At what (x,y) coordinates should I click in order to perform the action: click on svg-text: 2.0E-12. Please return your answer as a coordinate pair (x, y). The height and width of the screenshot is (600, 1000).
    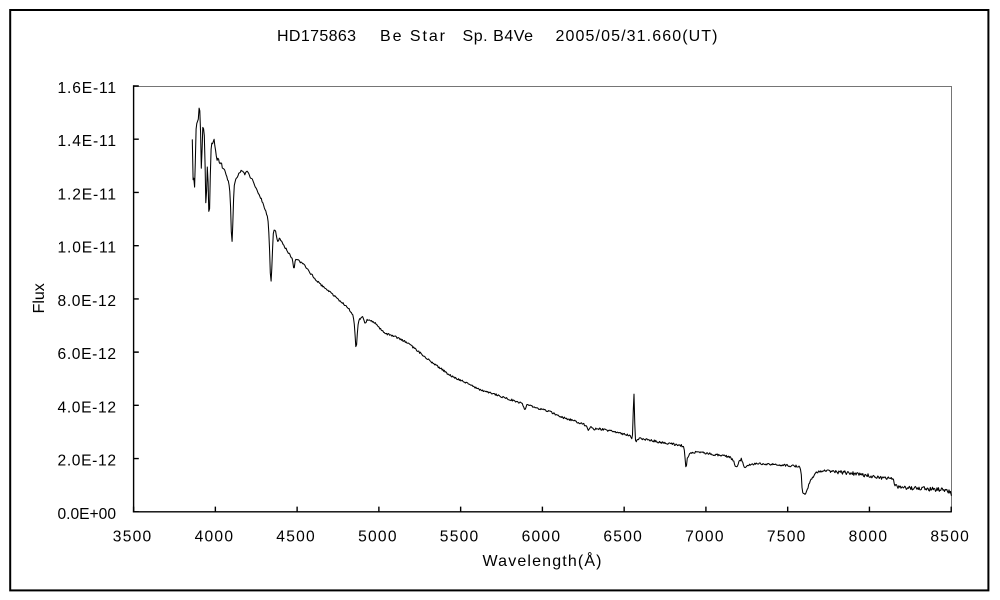
    Looking at the image, I should click on (87, 461).